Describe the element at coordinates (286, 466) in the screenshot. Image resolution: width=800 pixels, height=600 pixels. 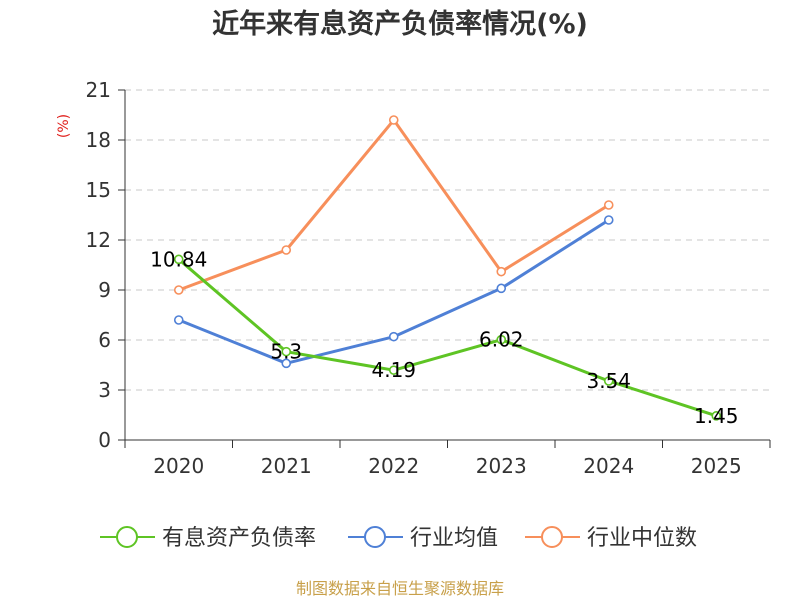
I see `x-tick-label: 2021` at that location.